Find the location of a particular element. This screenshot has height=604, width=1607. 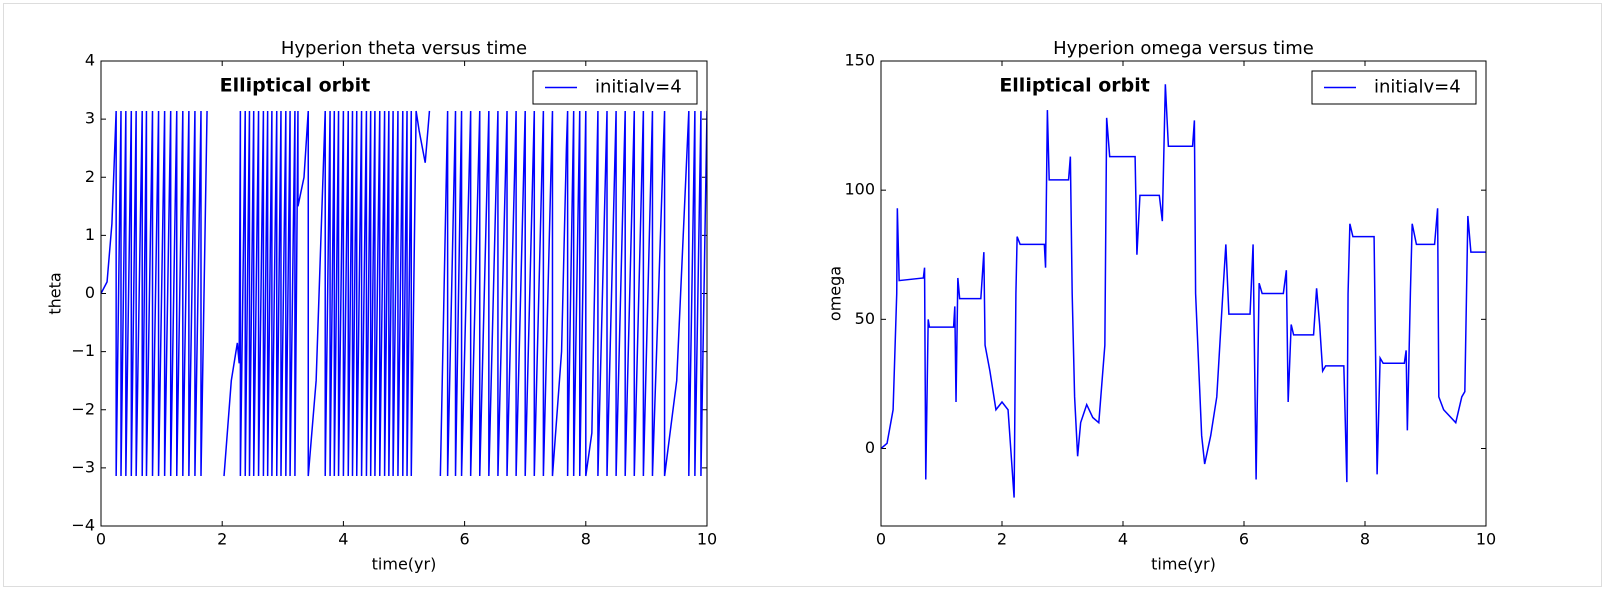

y-tick-label: 1 is located at coordinates (90, 234).